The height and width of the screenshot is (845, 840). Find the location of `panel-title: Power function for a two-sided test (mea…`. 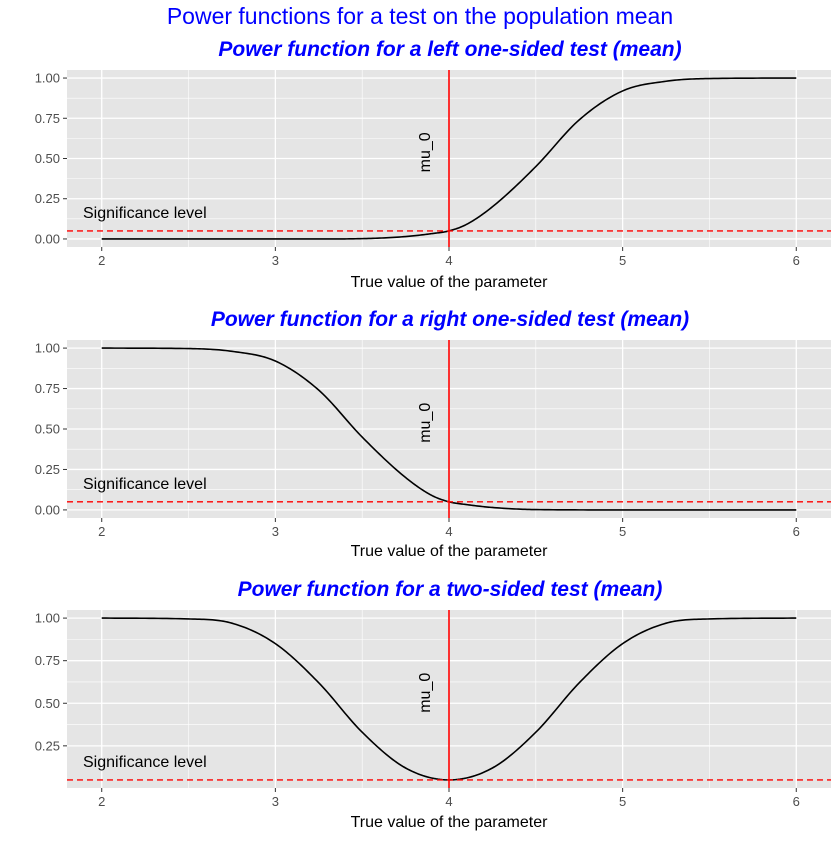

panel-title: Power function for a two-sided test (mea… is located at coordinates (450, 589).